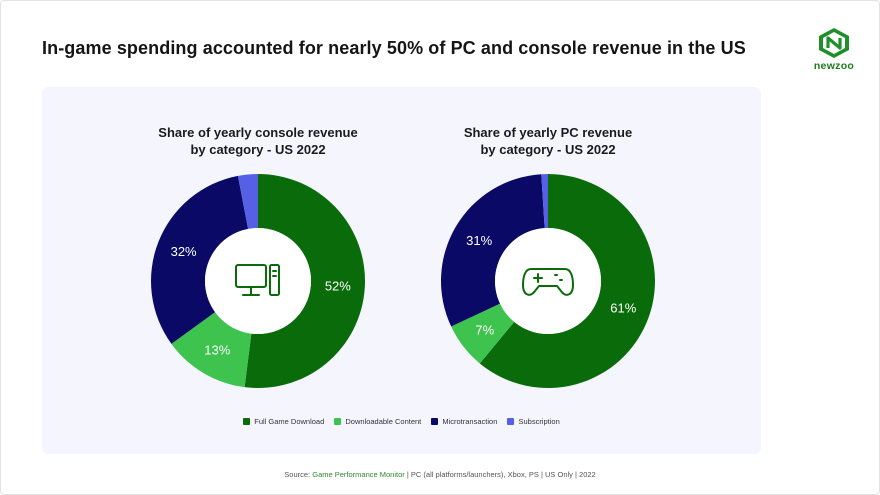 Image resolution: width=880 pixels, height=495 pixels. I want to click on desktop-computer-icon, so click(257, 280).